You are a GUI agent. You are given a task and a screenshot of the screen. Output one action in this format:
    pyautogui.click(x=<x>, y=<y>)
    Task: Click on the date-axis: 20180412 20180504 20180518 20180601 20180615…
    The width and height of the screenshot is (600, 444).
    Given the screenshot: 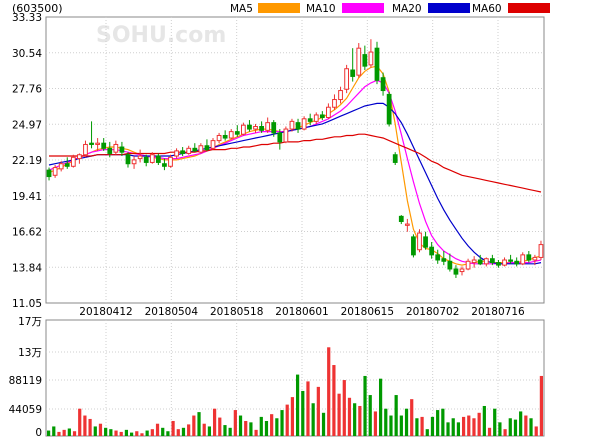 What is the action you would take?
    pyautogui.click(x=302, y=312)
    